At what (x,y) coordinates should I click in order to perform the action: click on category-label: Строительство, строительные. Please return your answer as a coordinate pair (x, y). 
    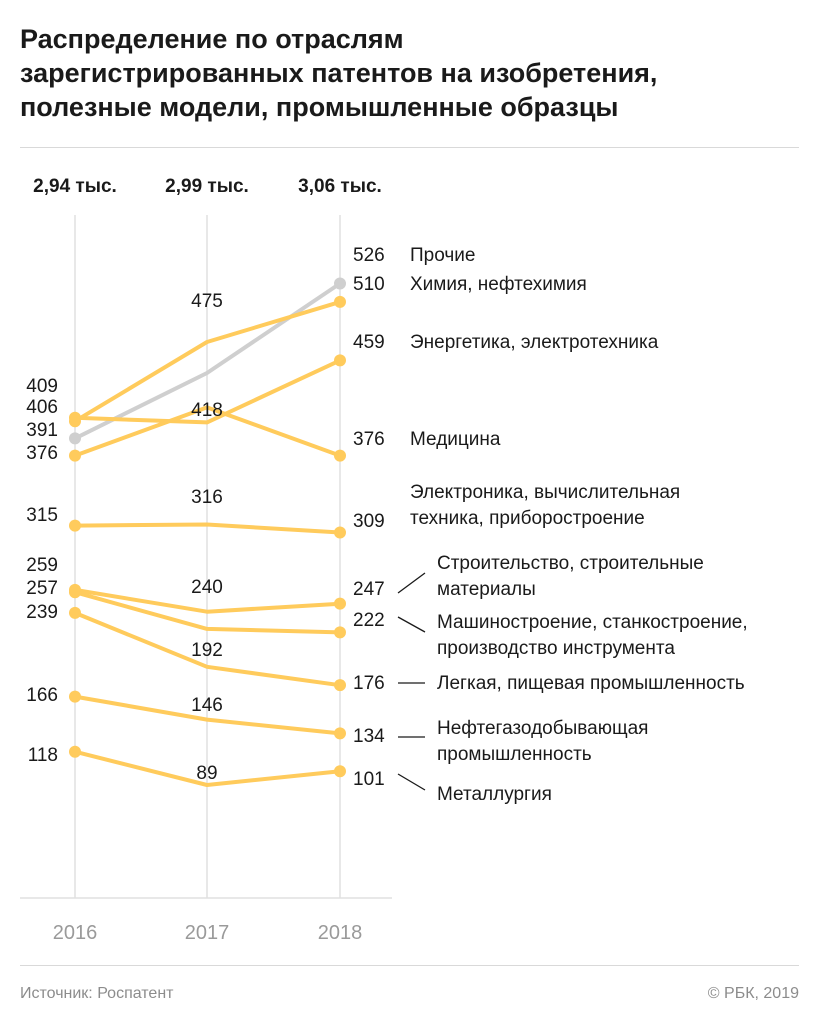
    Looking at the image, I should click on (570, 563).